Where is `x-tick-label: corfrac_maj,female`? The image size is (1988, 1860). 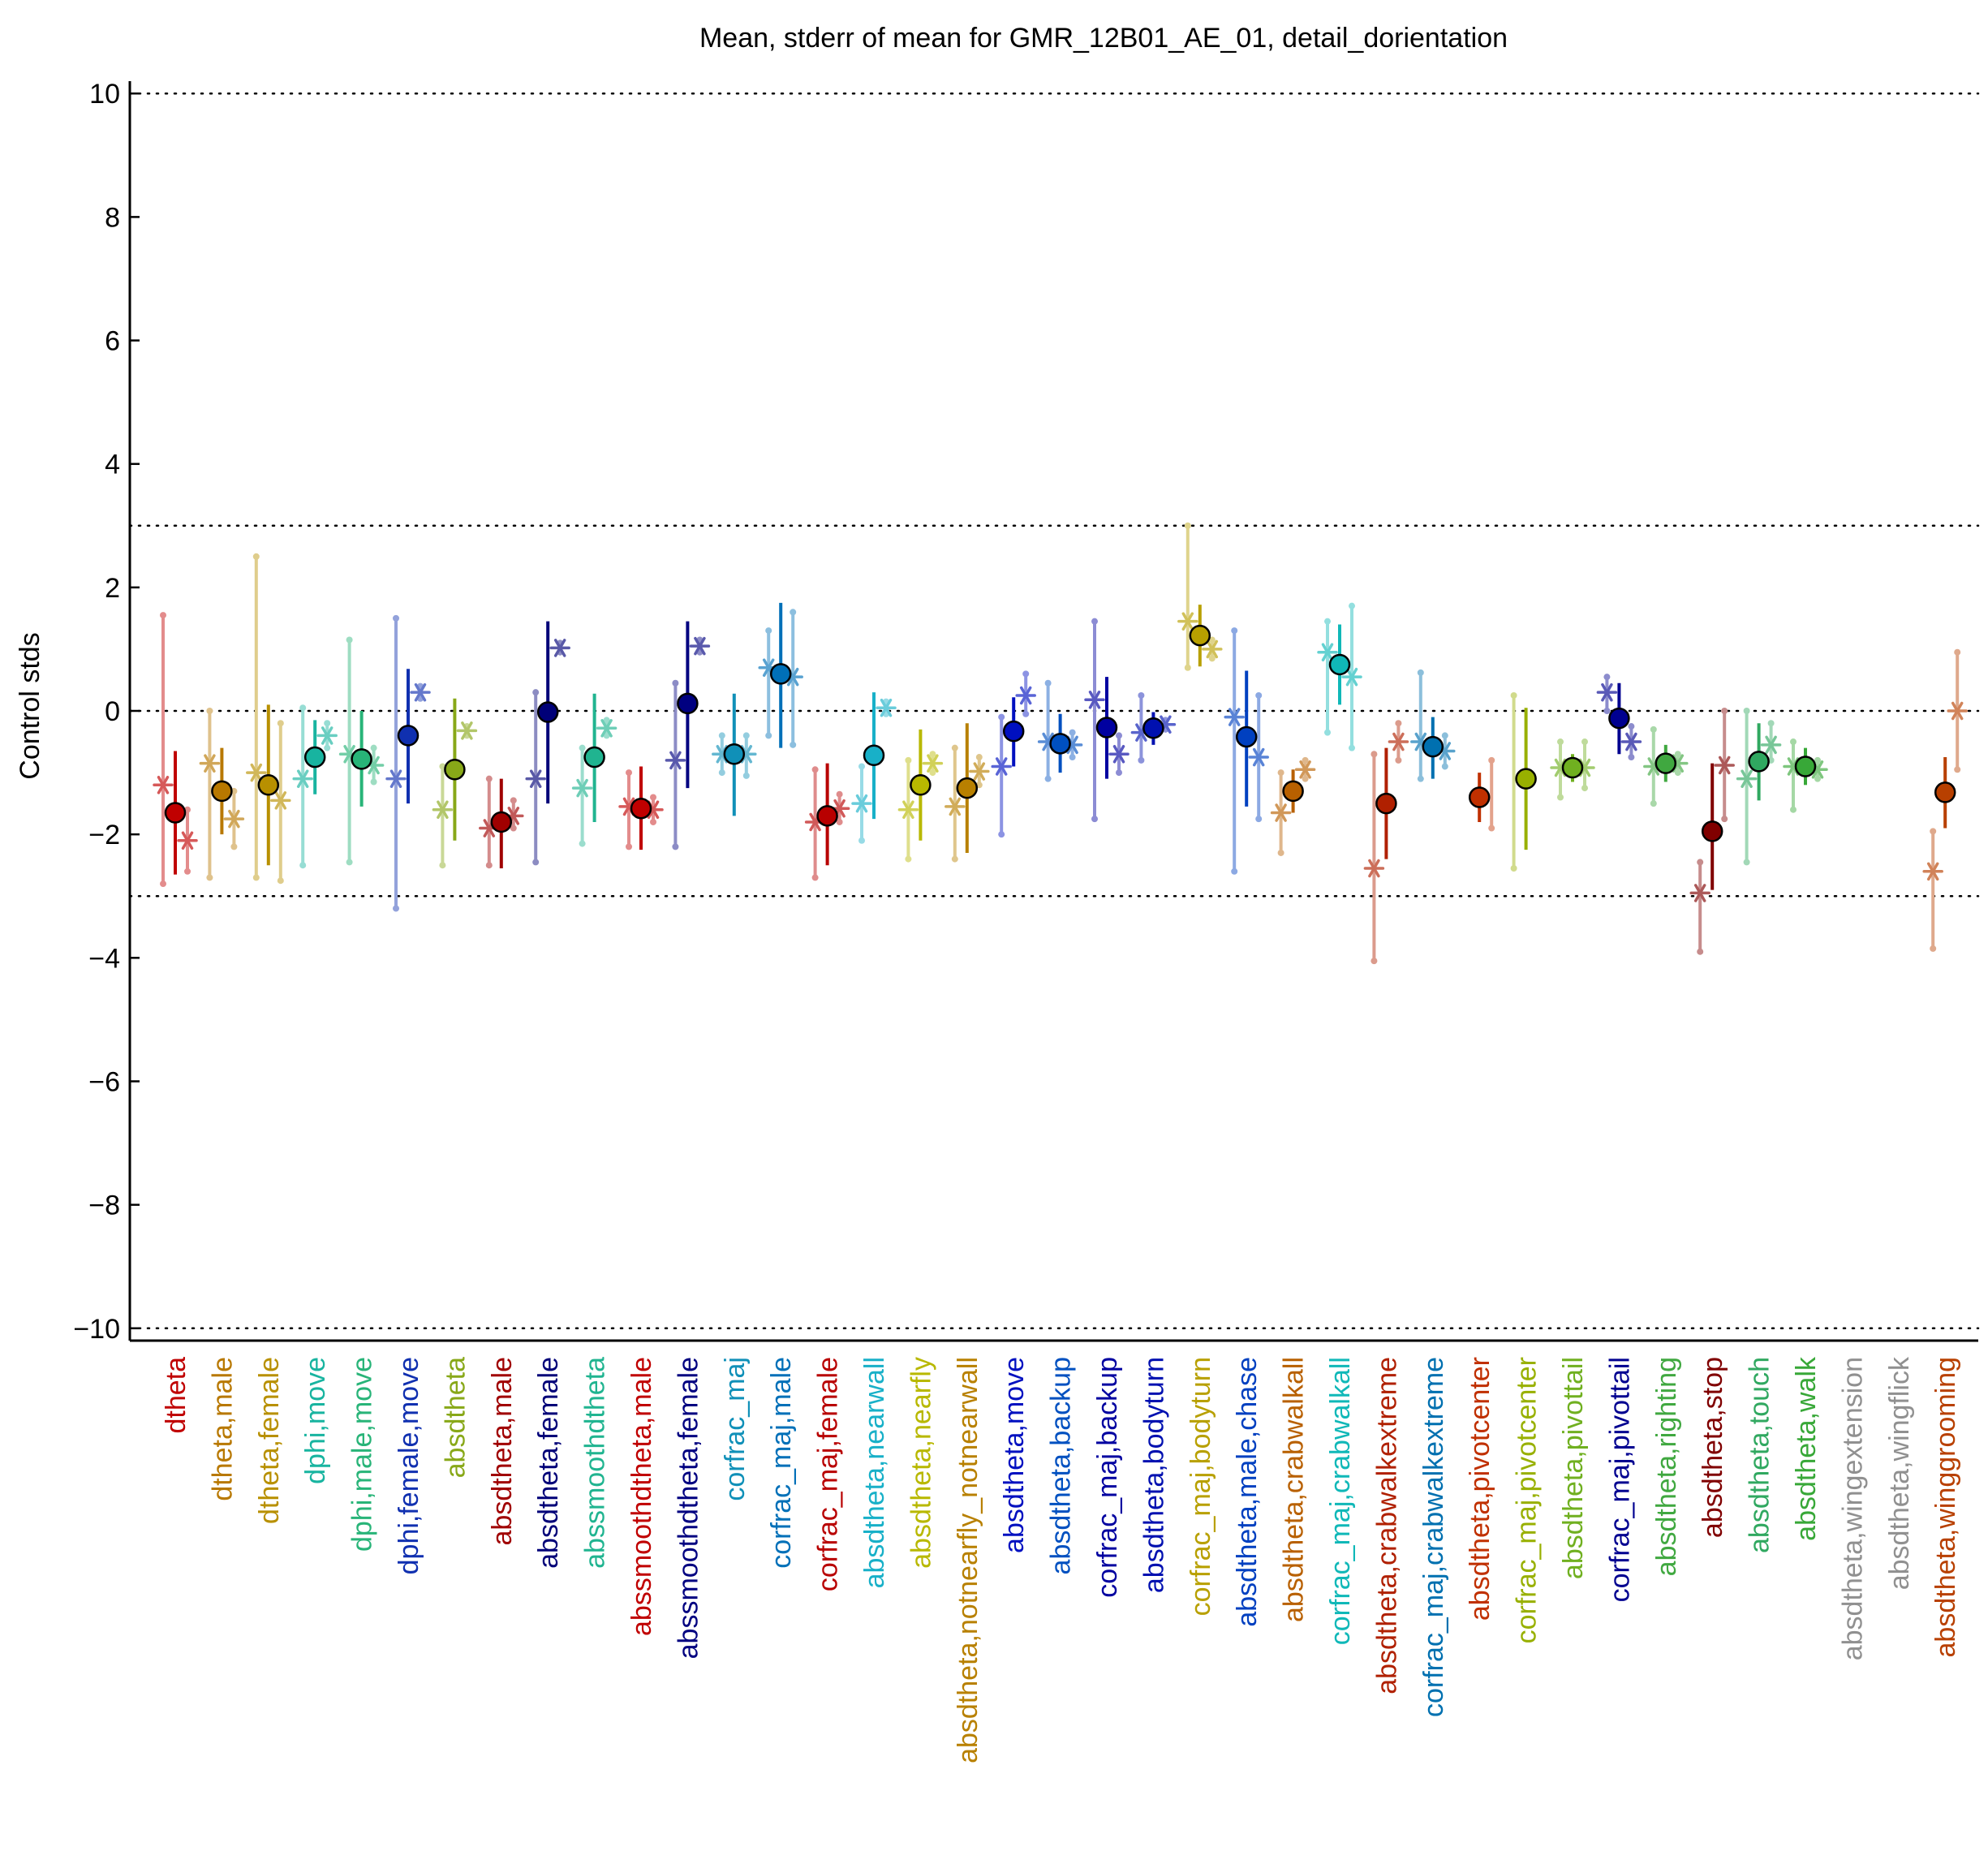
x-tick-label: corfrac_maj,female is located at coordinates (828, 1474).